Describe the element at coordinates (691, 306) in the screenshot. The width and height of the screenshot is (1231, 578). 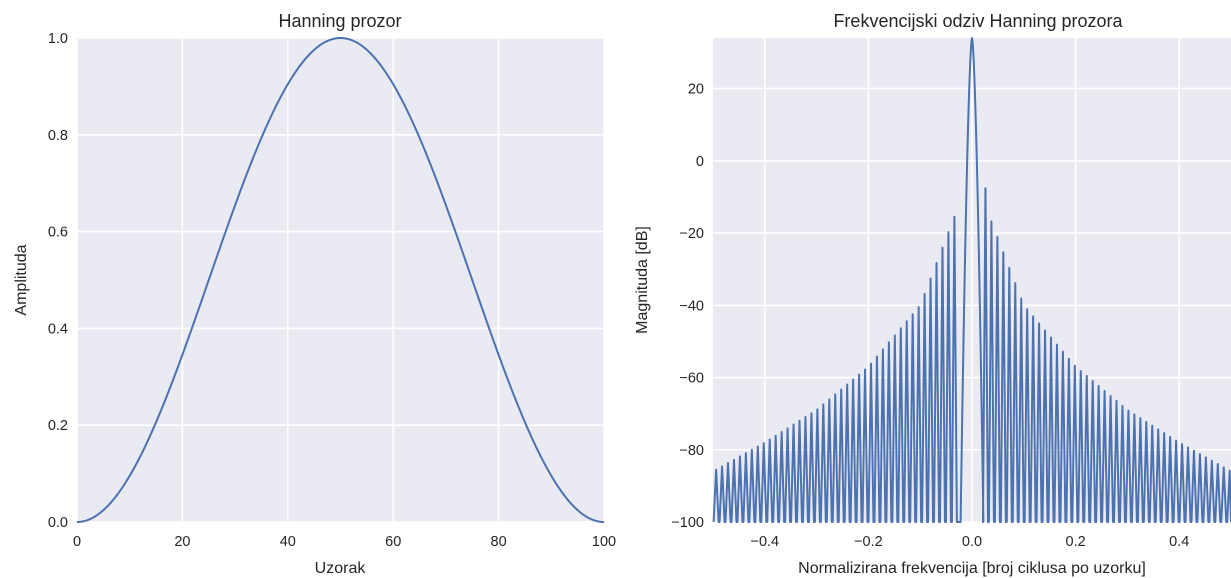
I see `y-tick-label: −40` at that location.